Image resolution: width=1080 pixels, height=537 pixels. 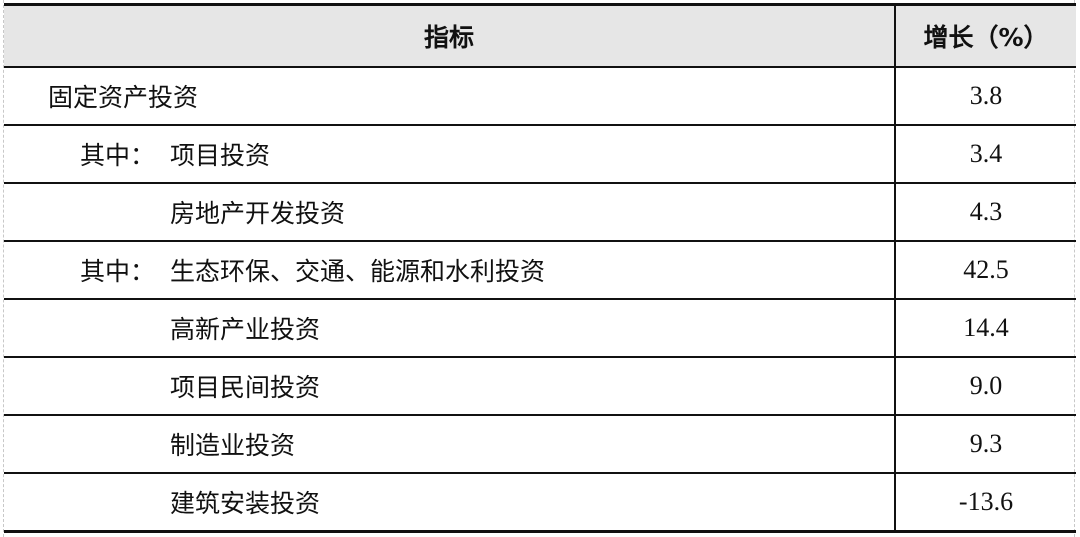 I want to click on indicator-cell: 其中： 生态环保、交通、能源和水利投资, so click(x=450, y=270).